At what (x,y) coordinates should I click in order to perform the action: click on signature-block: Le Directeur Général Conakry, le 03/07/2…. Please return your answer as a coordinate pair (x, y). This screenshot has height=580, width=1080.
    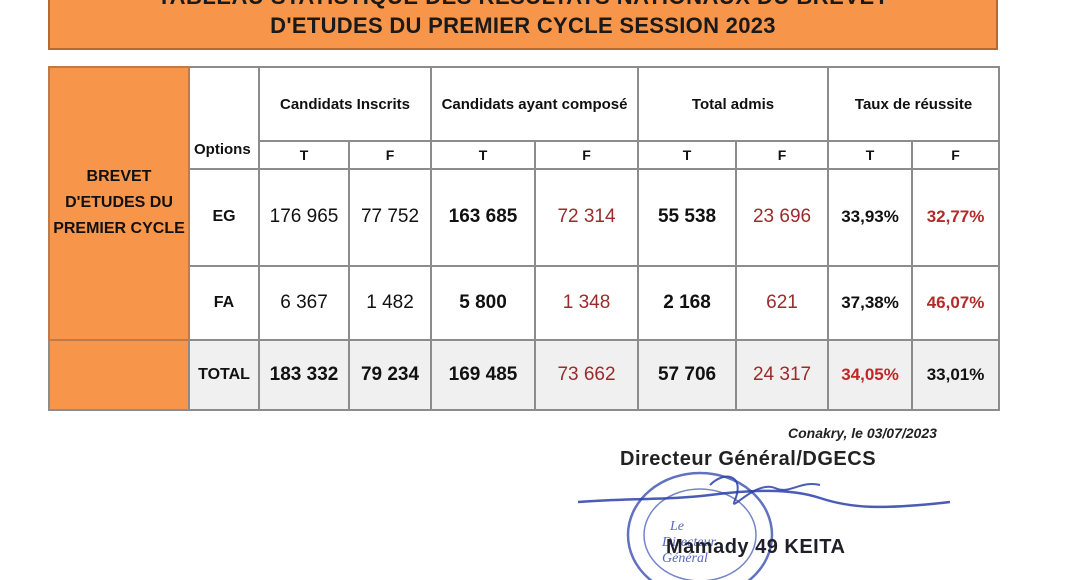
    Looking at the image, I should click on (780, 500).